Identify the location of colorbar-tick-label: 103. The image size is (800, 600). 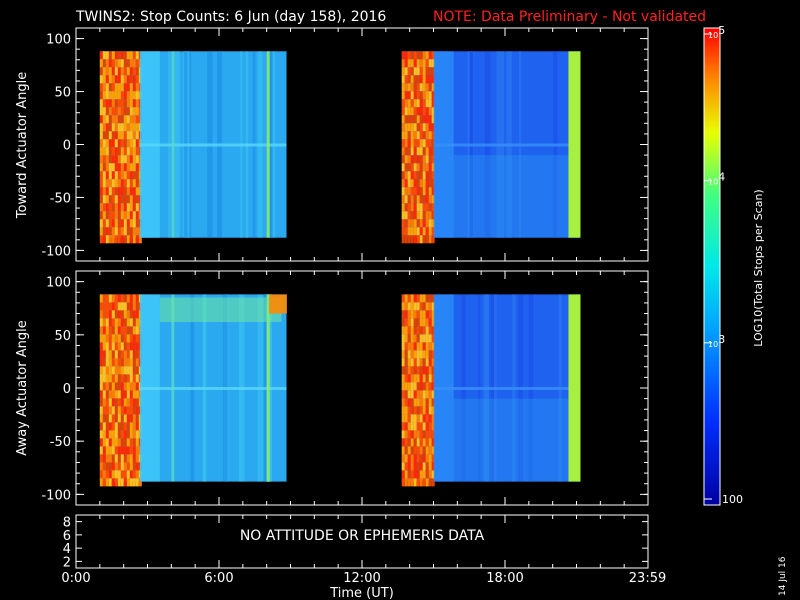
(716, 341).